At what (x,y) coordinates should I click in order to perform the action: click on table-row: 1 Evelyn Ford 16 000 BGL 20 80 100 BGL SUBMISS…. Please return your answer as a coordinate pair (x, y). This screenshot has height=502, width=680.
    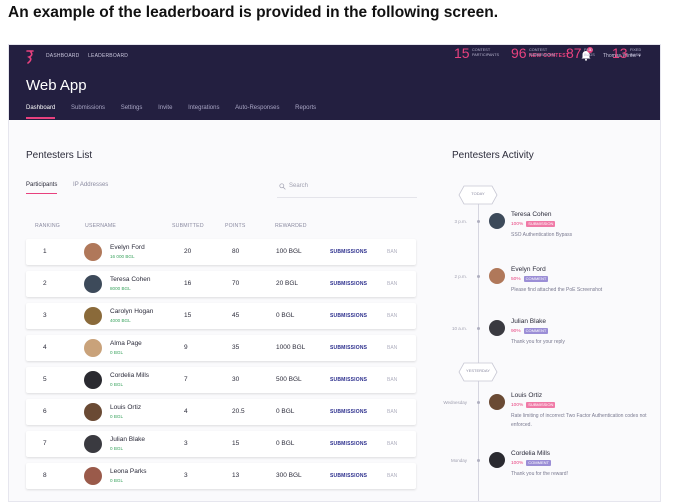
    Looking at the image, I should click on (221, 252).